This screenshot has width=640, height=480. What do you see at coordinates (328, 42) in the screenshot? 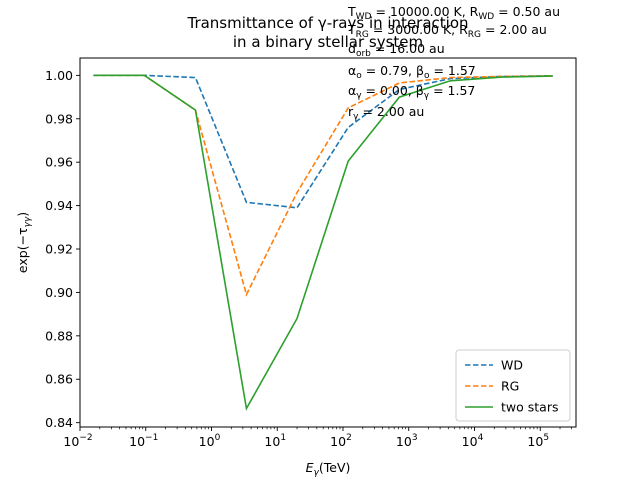
I see `chart-title-line: in a binary stellar system` at bounding box center [328, 42].